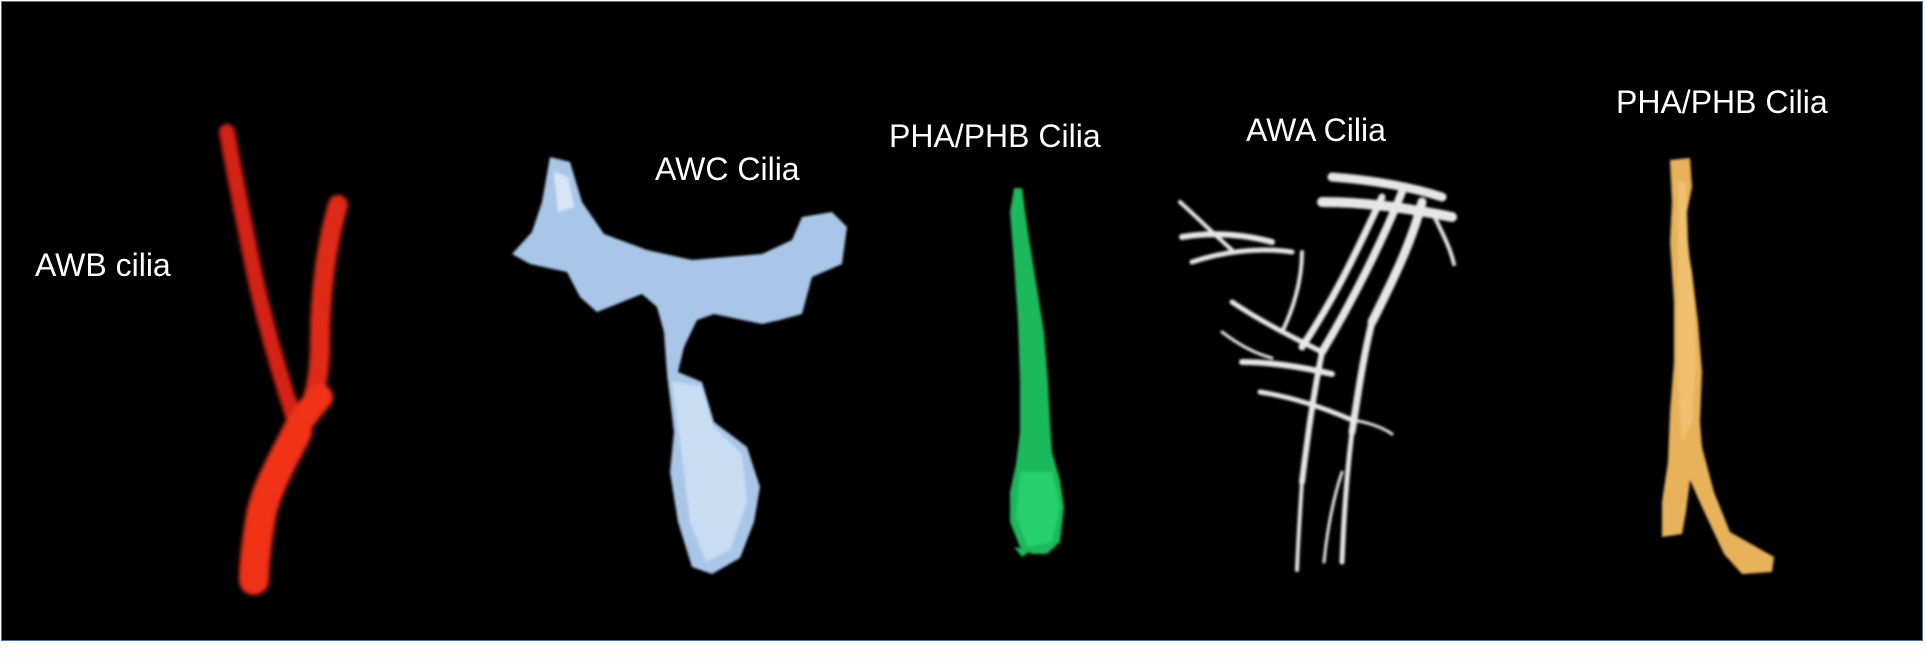  I want to click on pha-phb-green-cilia-shape, so click(1037, 372).